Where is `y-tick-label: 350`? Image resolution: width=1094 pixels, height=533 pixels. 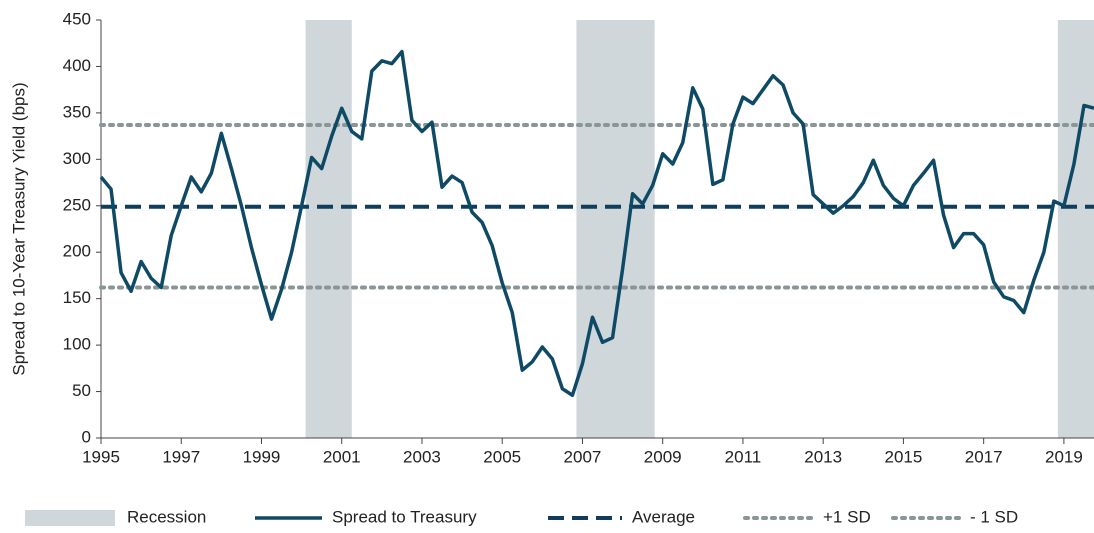
y-tick-label: 350 is located at coordinates (77, 111).